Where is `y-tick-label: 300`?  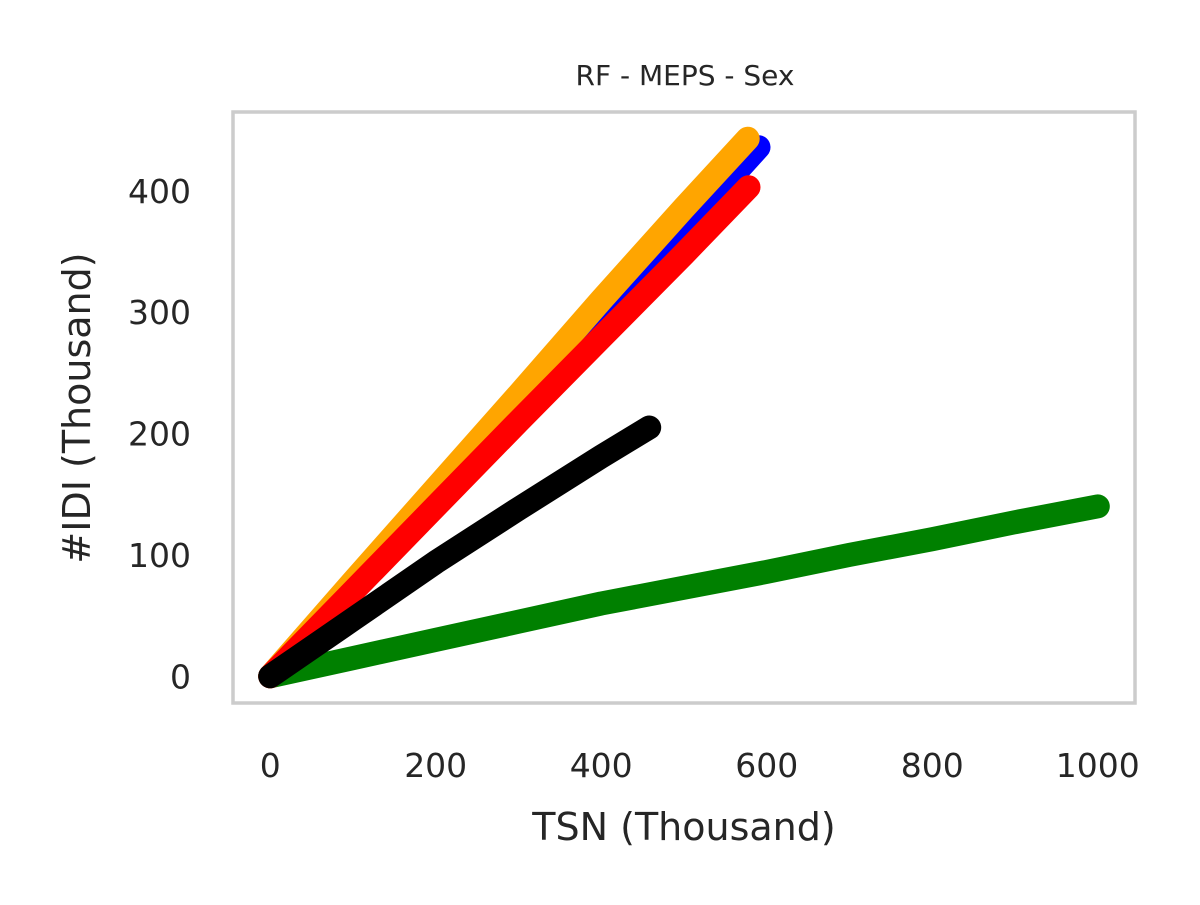
y-tick-label: 300 is located at coordinates (159, 312).